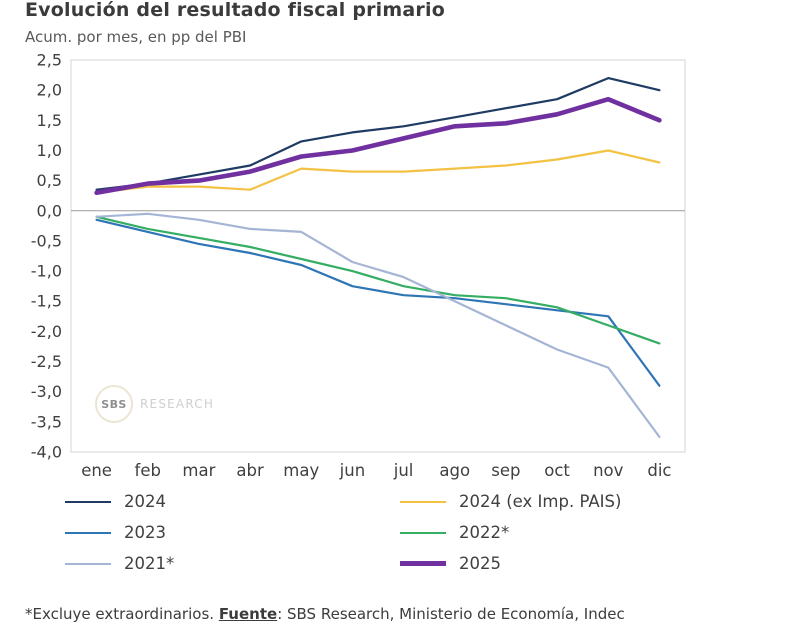 This screenshot has height=642, width=800. I want to click on x-tick-label: jun, so click(352, 470).